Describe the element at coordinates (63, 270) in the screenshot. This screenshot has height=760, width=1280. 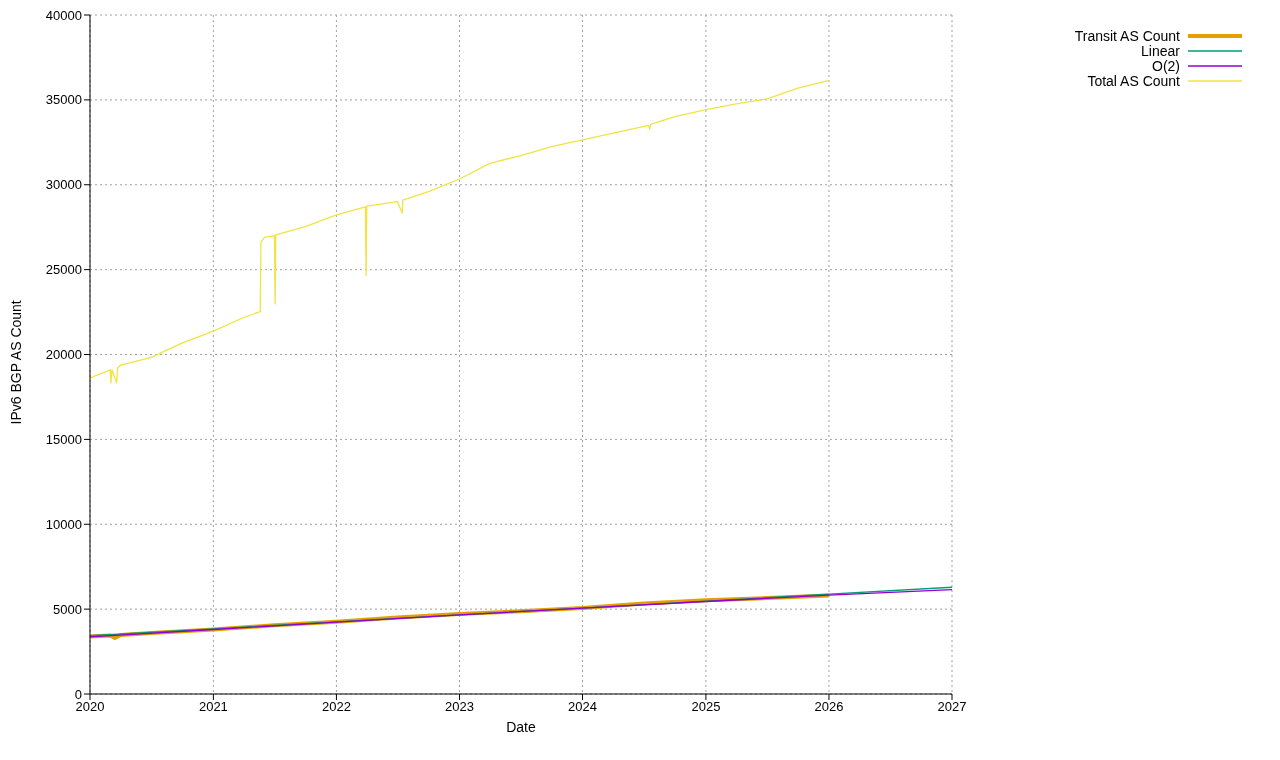
I see `y-tick-label: 25000` at that location.